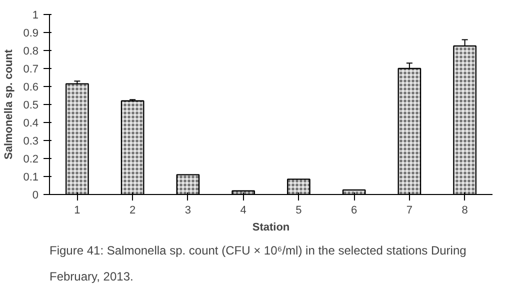 This screenshot has height=288, width=506. What do you see at coordinates (465, 210) in the screenshot?
I see `x-tick-label: 8` at bounding box center [465, 210].